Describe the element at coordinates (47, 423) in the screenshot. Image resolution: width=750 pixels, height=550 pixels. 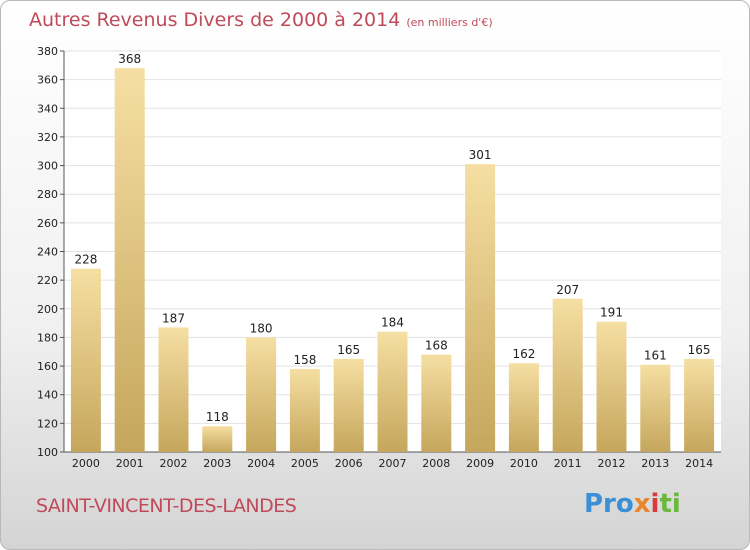
I see `y-tick-label: 120` at that location.